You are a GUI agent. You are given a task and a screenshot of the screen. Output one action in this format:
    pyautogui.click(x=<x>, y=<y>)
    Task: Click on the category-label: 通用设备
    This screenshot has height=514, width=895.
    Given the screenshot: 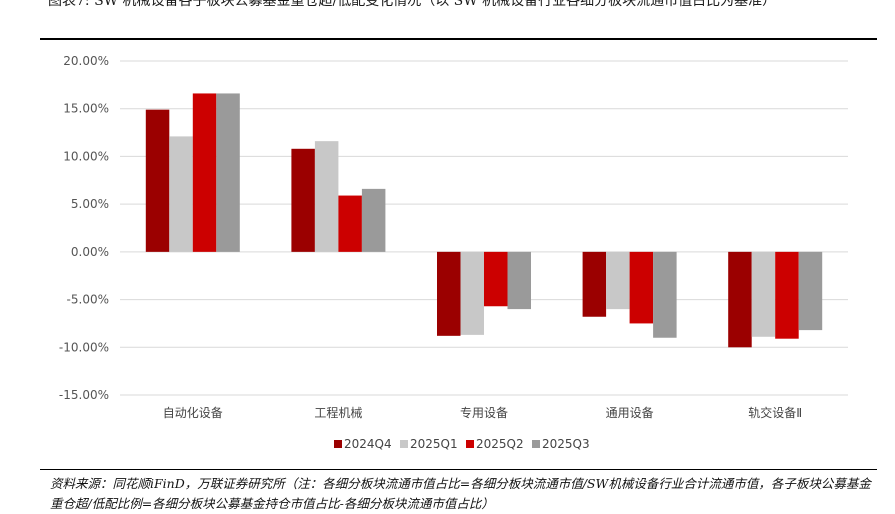 What is the action you would take?
    pyautogui.click(x=630, y=413)
    